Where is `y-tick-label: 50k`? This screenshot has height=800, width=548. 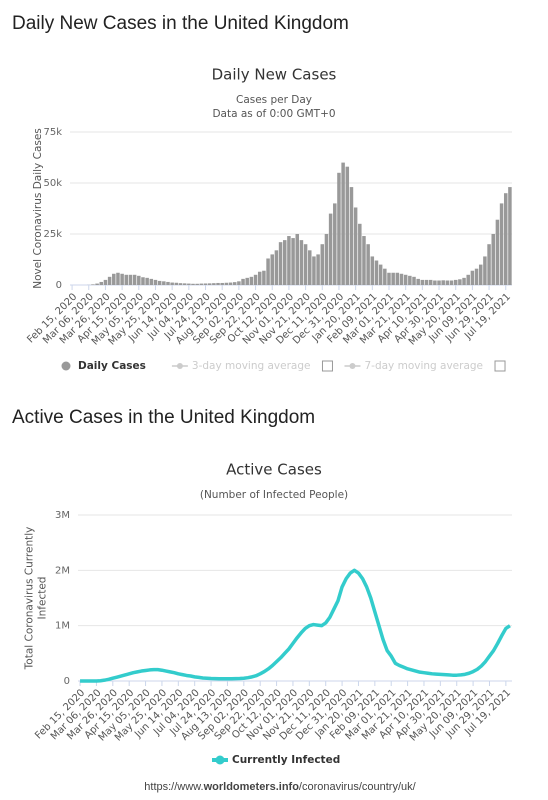
y-tick-label: 50k is located at coordinates (52, 183).